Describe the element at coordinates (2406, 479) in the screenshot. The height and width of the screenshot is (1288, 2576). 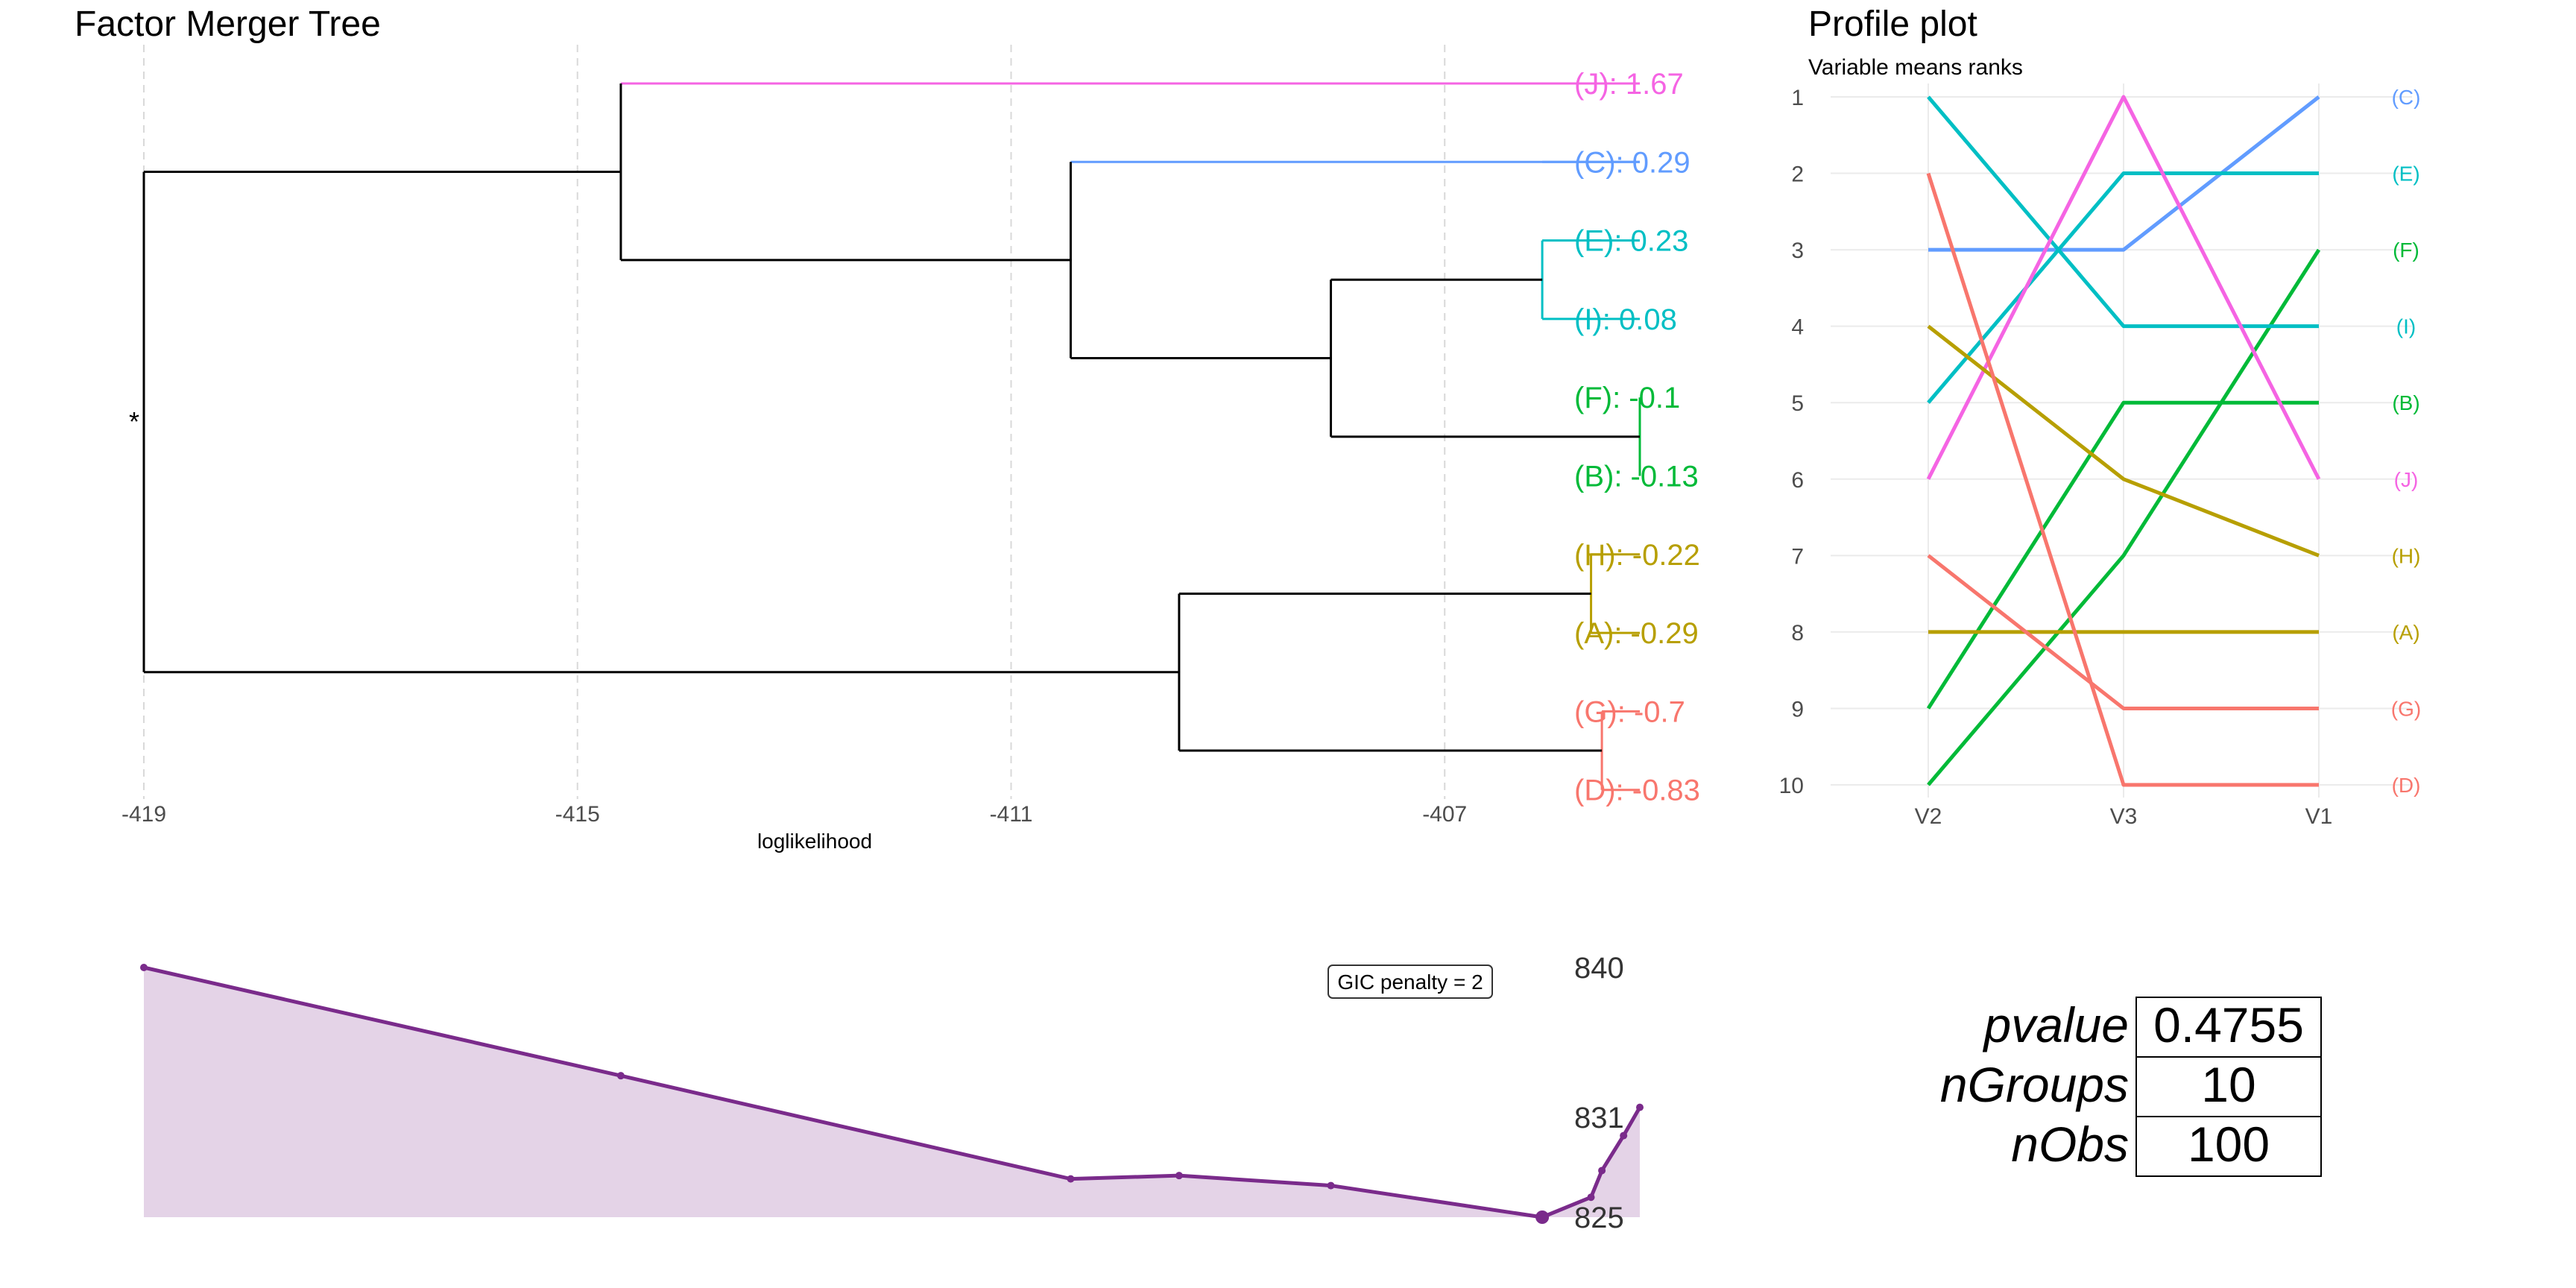
I see `profile-series-label: (J)` at that location.